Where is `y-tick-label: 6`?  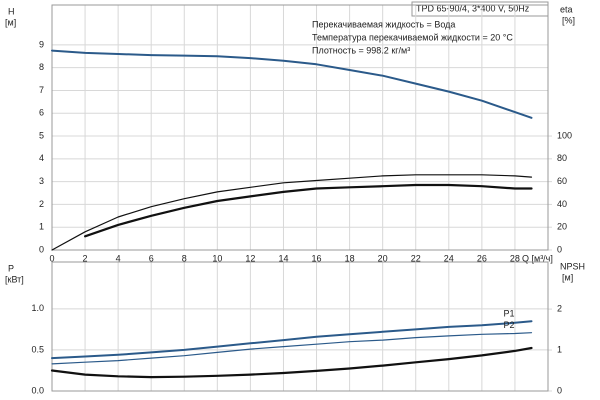
y-tick-label: 6 is located at coordinates (41, 113).